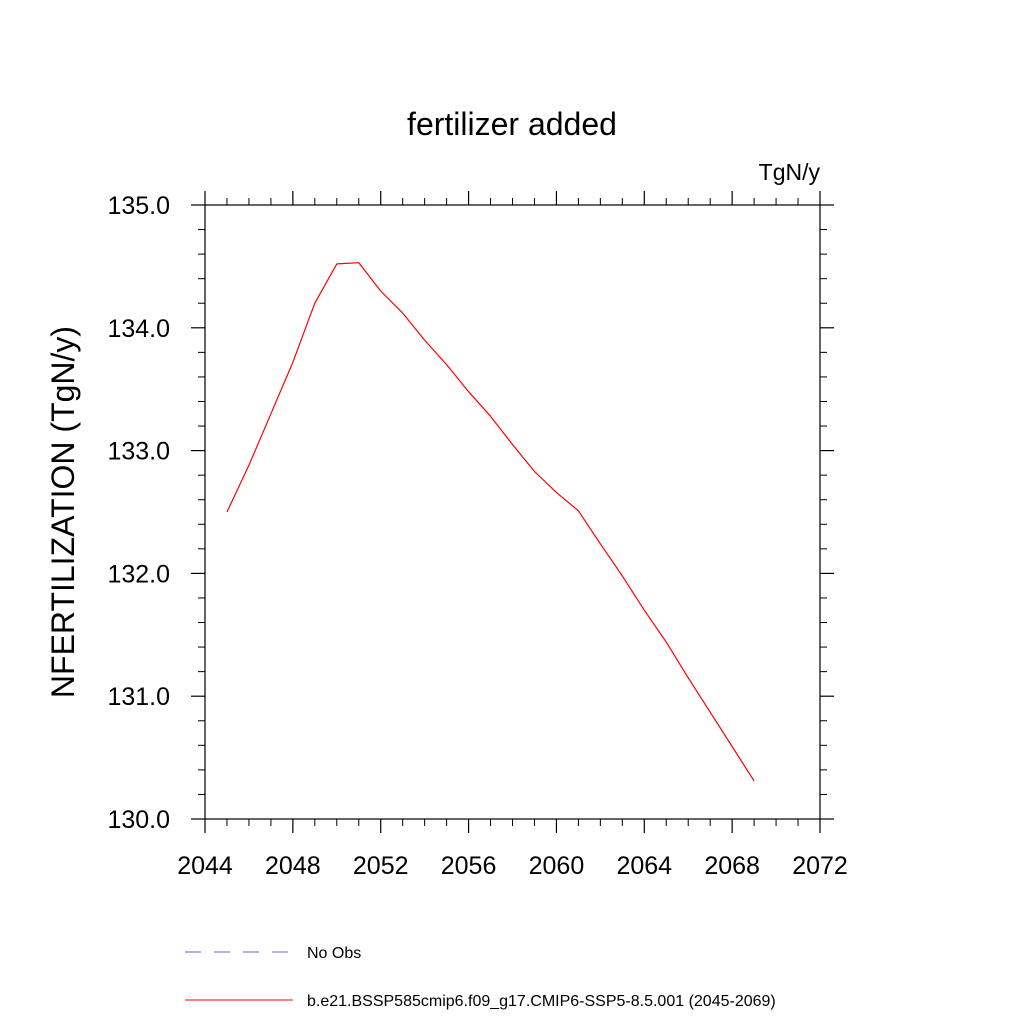  Describe the element at coordinates (293, 866) in the screenshot. I see `x-tick-label: 2048` at that location.